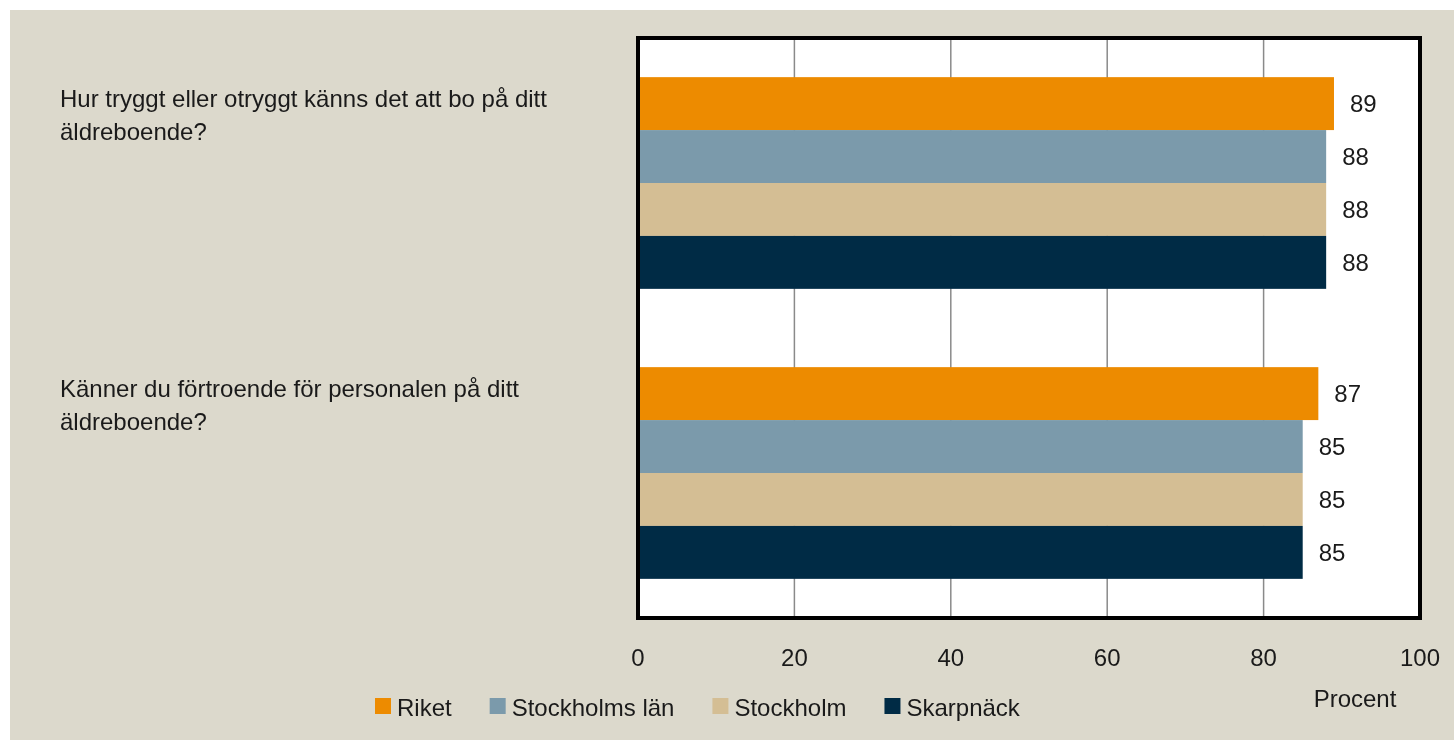  What do you see at coordinates (304, 115) in the screenshot?
I see `y-tick-label: Hur tryggt eller otryggt känns det att bo på ditt äldreboende?` at bounding box center [304, 115].